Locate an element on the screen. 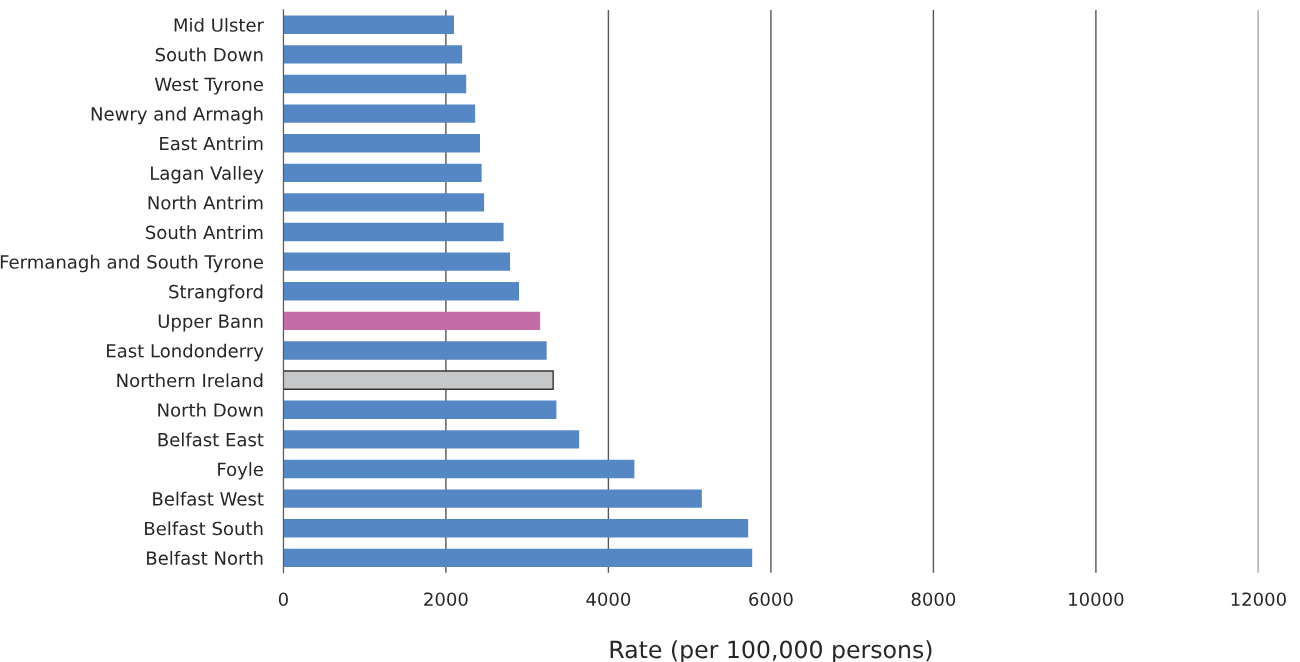  y-tick-label: South Antrim is located at coordinates (204, 232).